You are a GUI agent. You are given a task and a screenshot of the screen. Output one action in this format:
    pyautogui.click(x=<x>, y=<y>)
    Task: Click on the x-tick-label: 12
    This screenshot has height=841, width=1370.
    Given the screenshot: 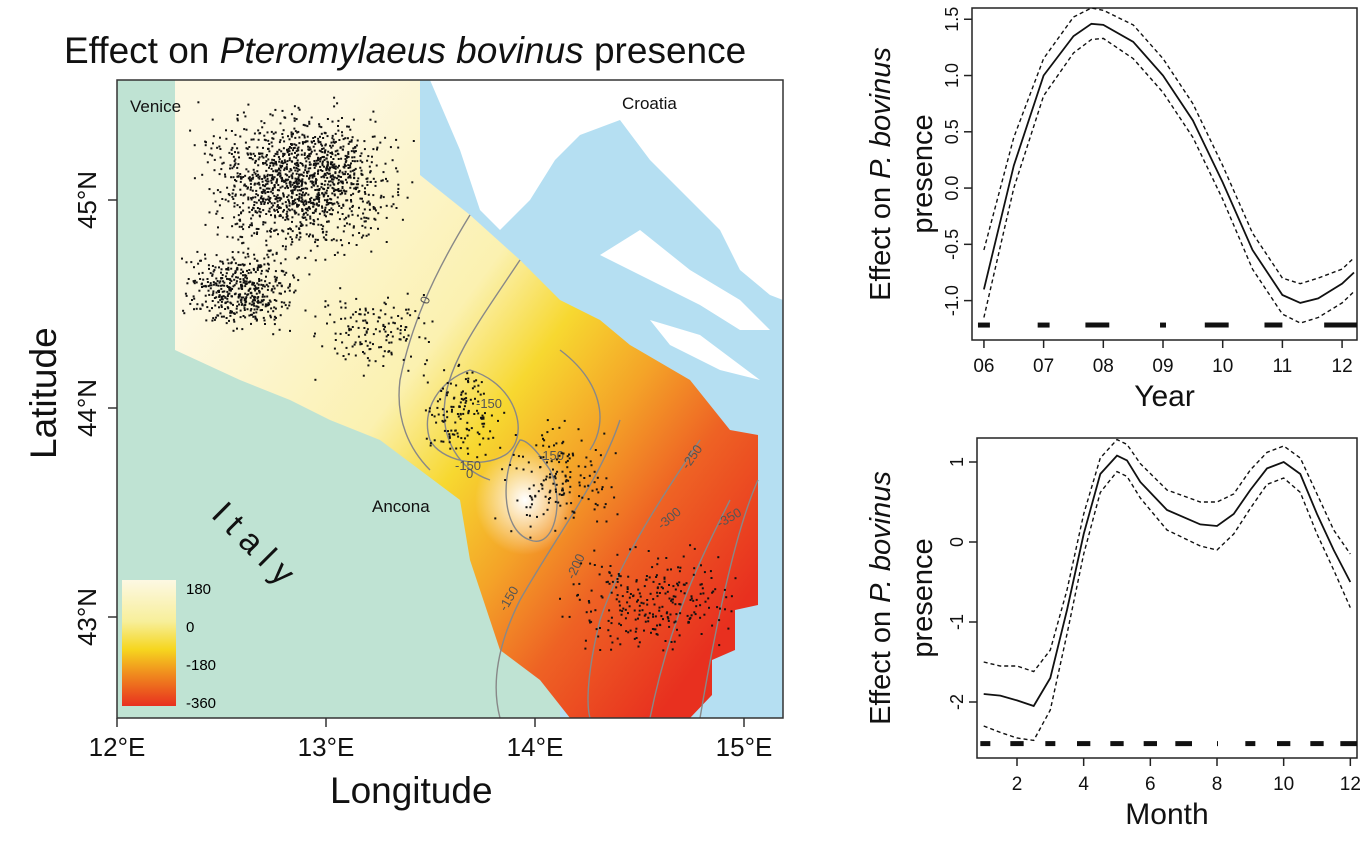 What is the action you would take?
    pyautogui.click(x=1342, y=366)
    